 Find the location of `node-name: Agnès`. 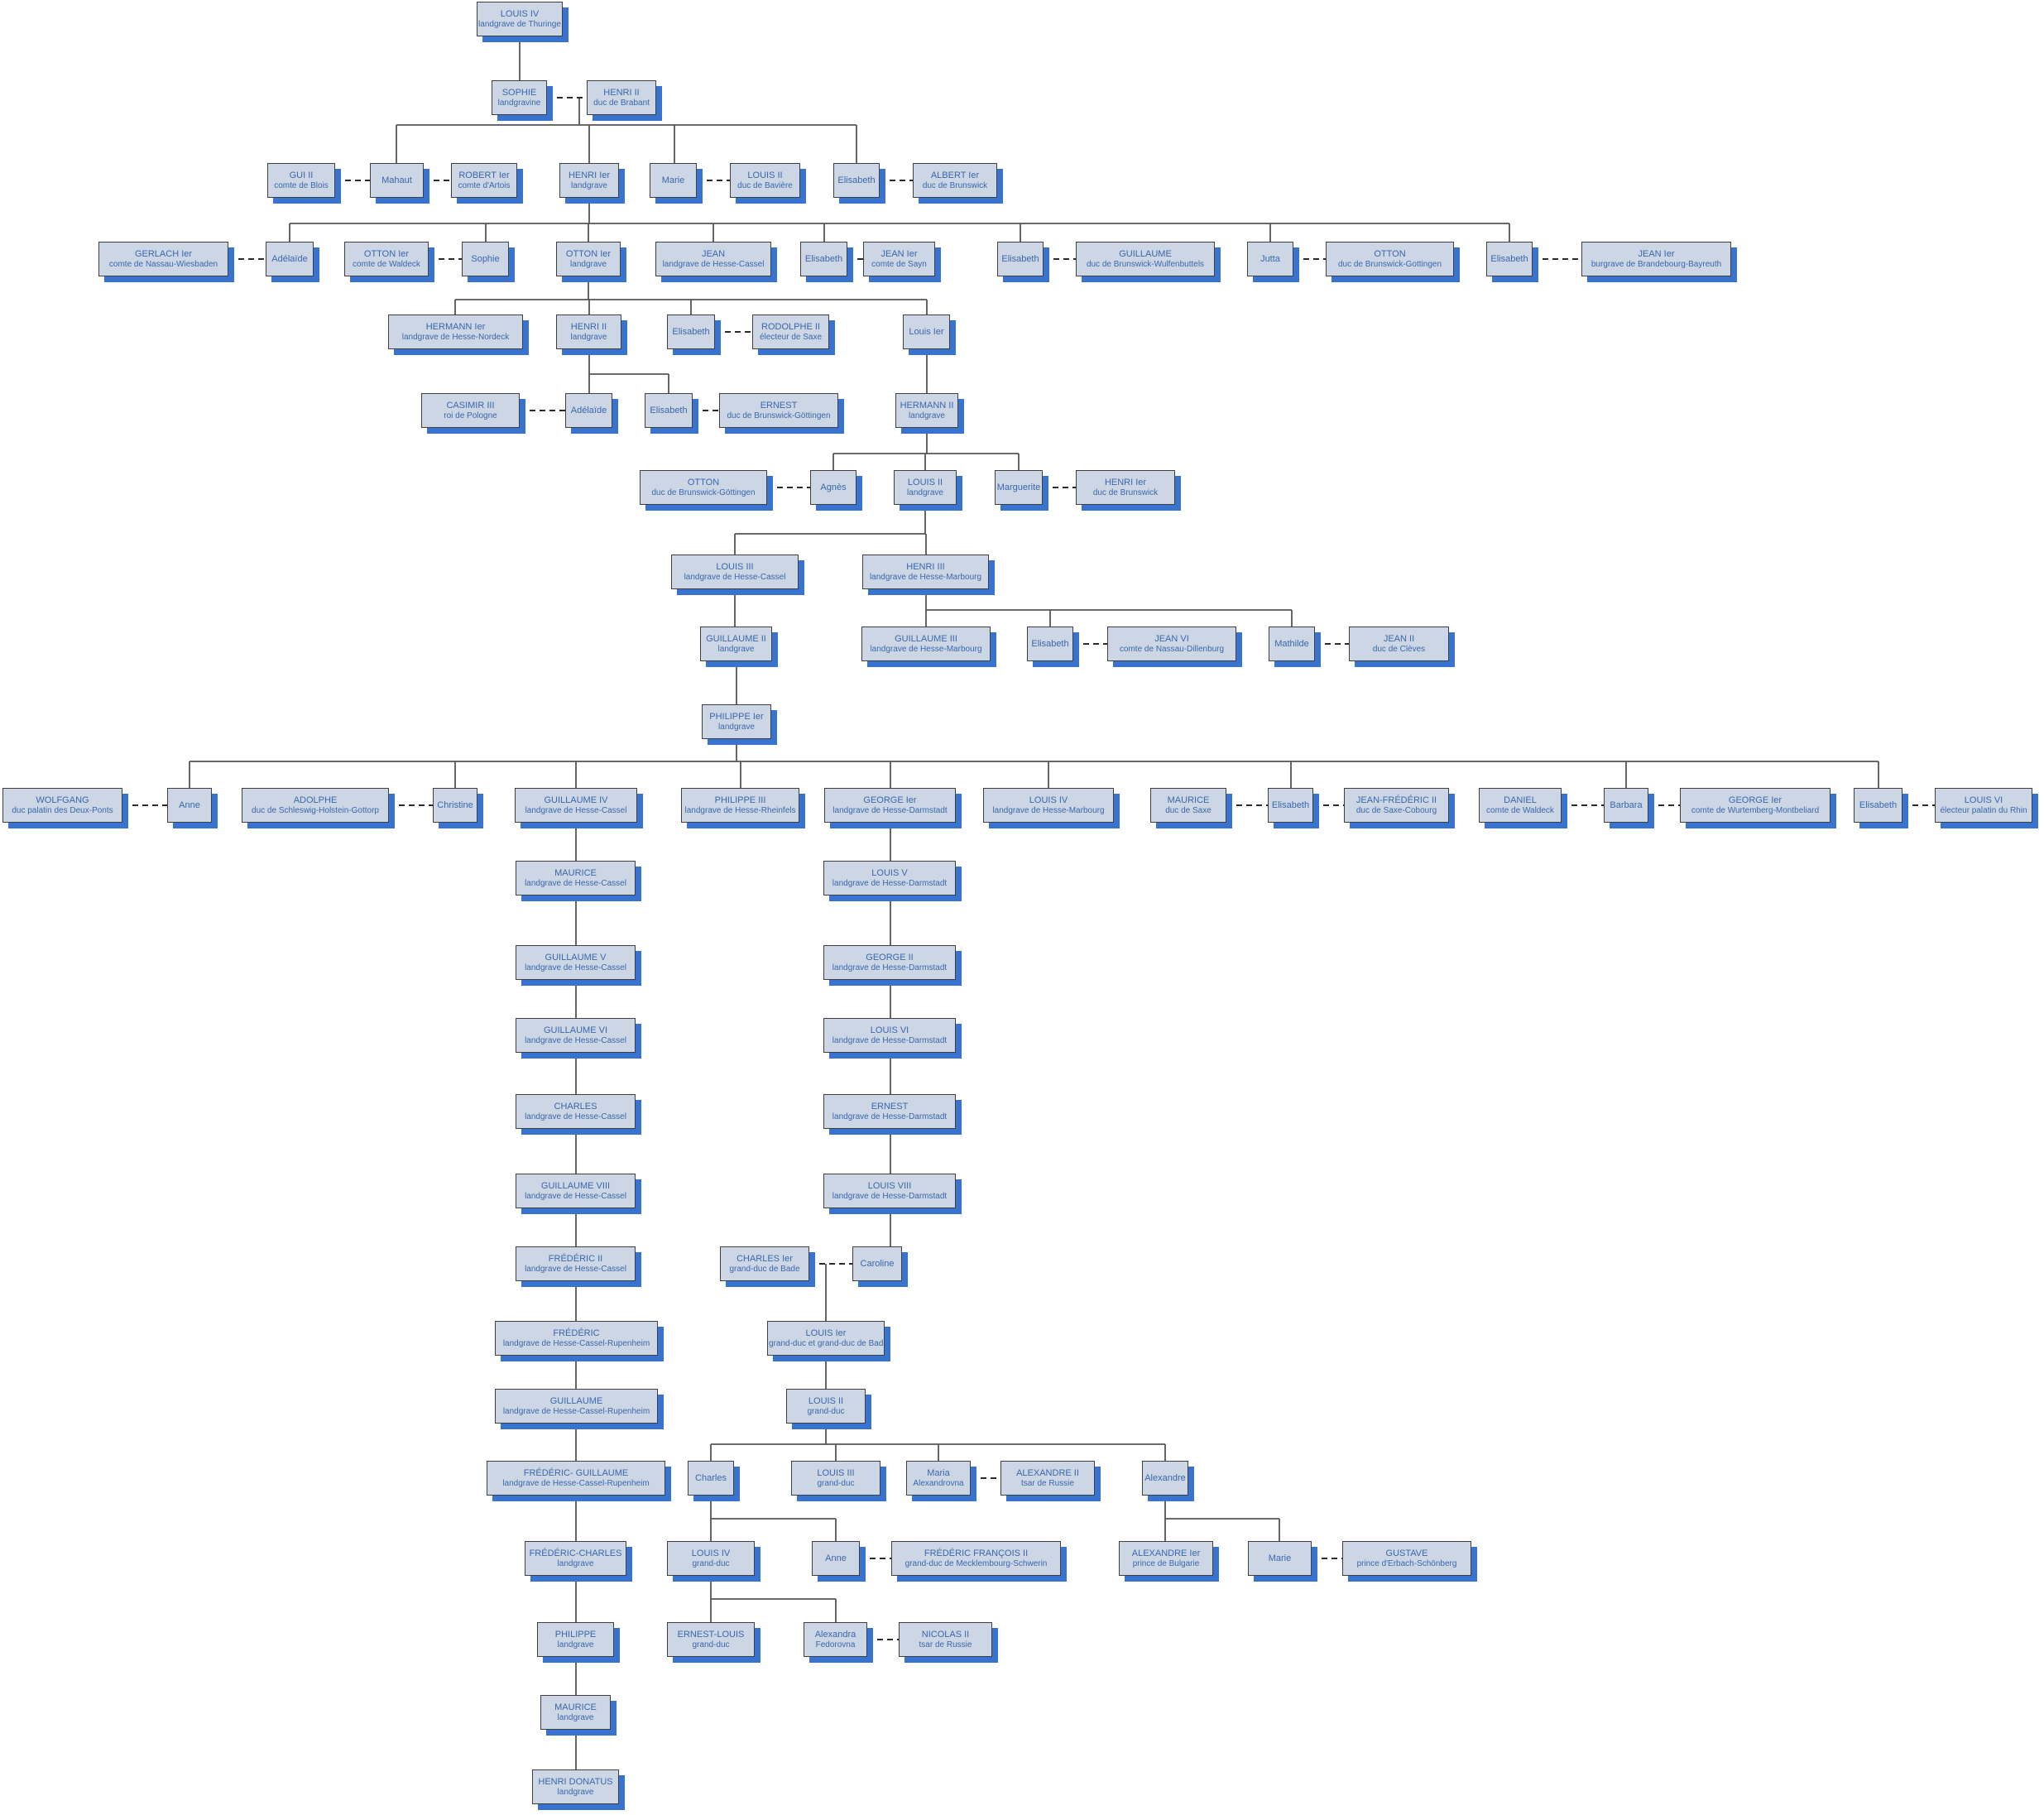

node-name: Agnès is located at coordinates (833, 487).